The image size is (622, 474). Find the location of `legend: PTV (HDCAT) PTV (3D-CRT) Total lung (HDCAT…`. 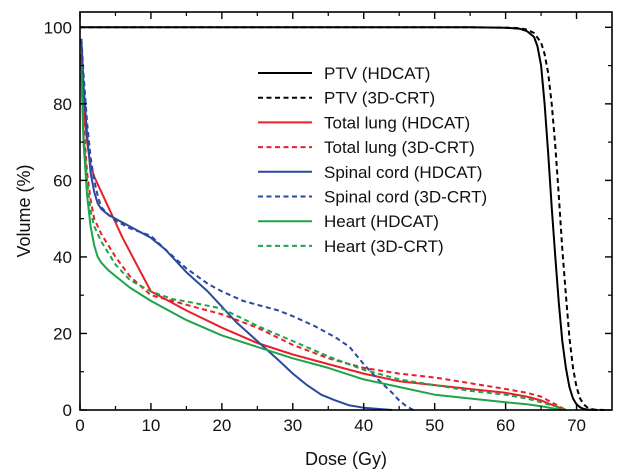

legend: PTV (HDCAT) PTV (3D-CRT) Total lung (HDCAT… is located at coordinates (372, 160).